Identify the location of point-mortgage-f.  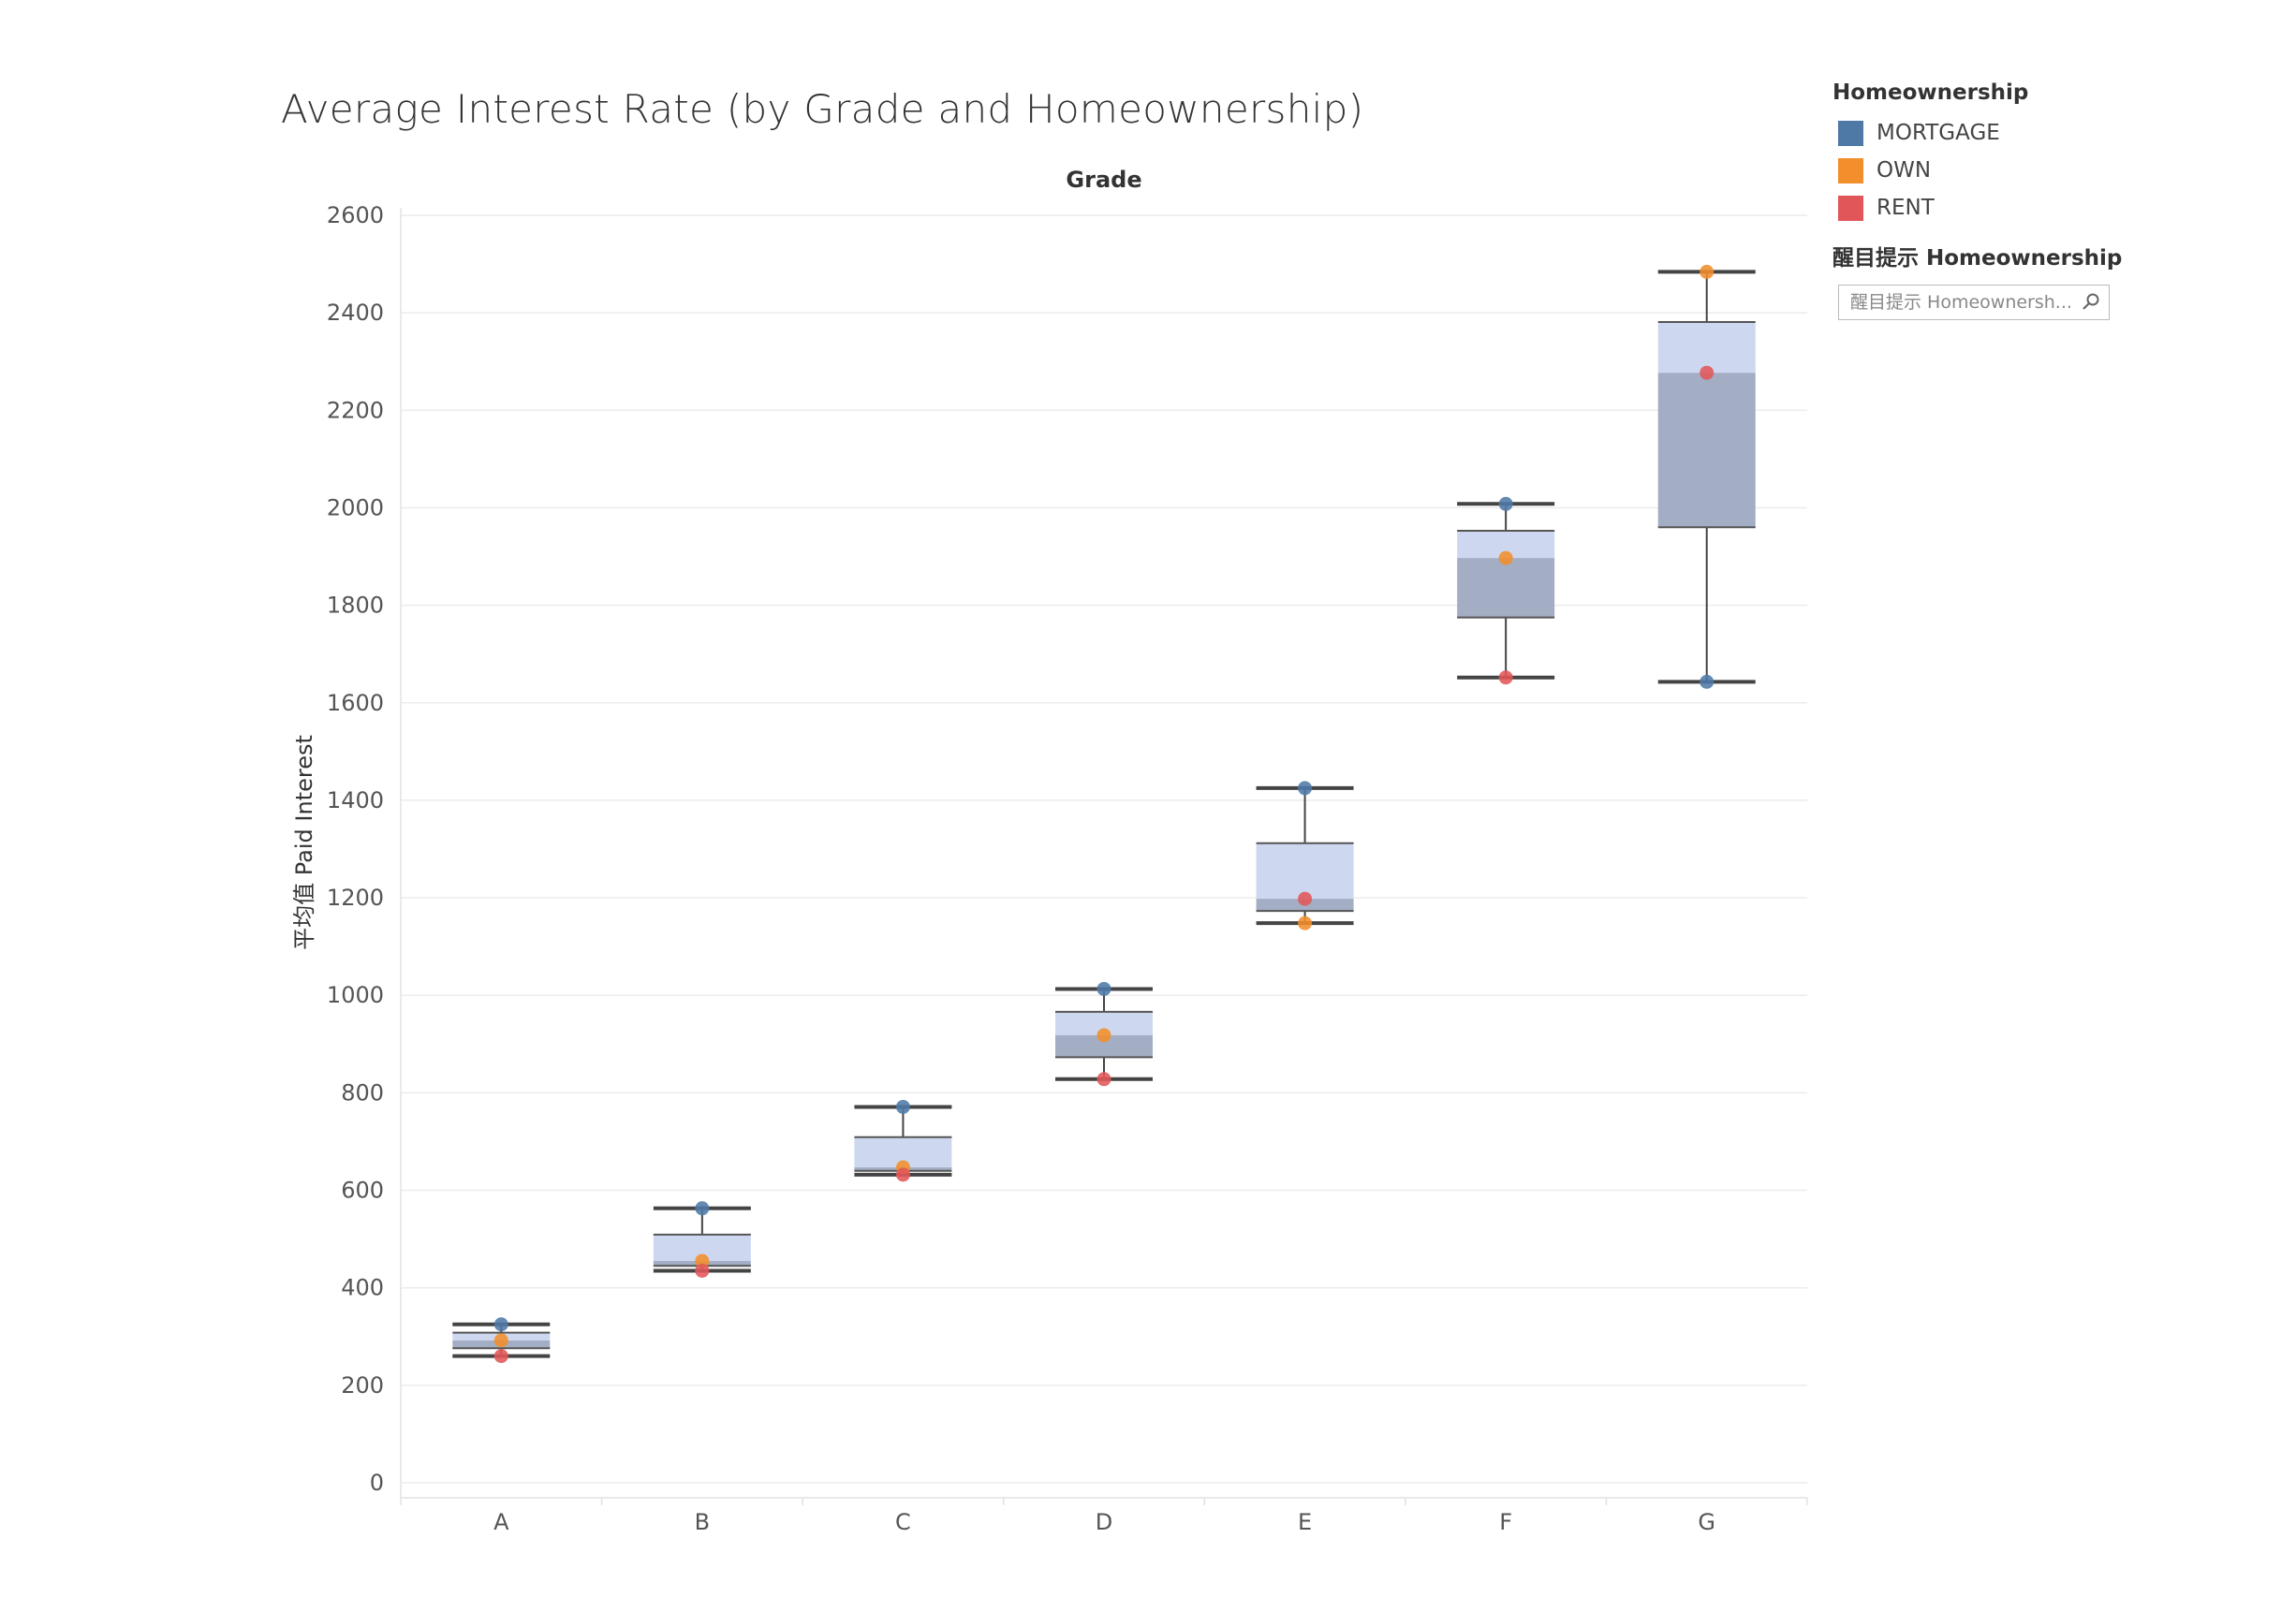
(1505, 504).